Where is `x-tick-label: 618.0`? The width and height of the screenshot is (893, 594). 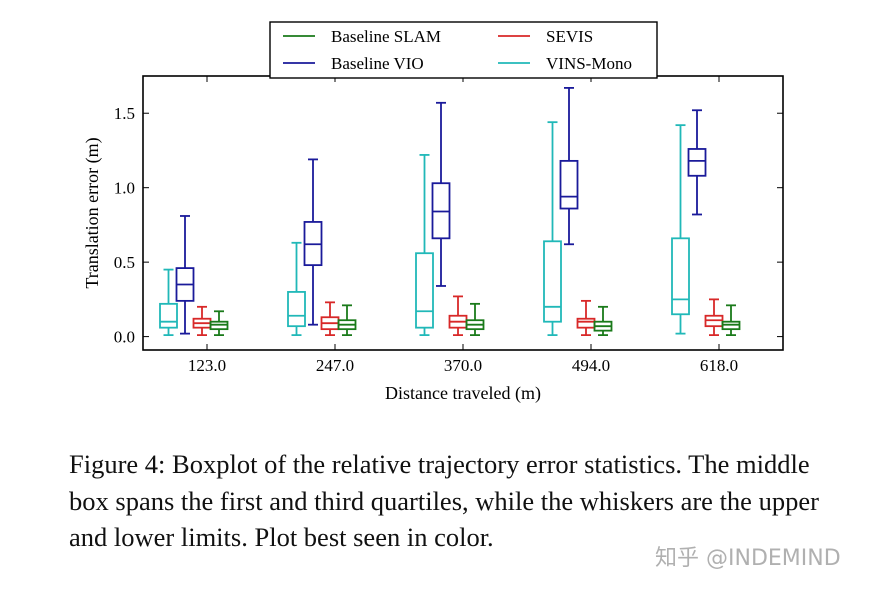 x-tick-label: 618.0 is located at coordinates (719, 365).